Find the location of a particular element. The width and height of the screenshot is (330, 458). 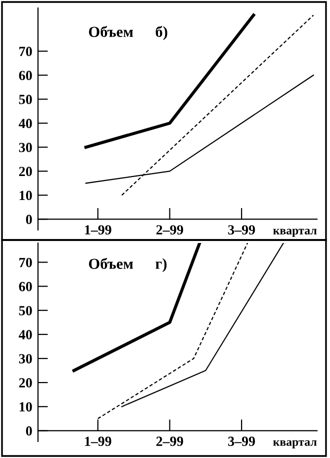

text: б) is located at coordinates (162, 33).